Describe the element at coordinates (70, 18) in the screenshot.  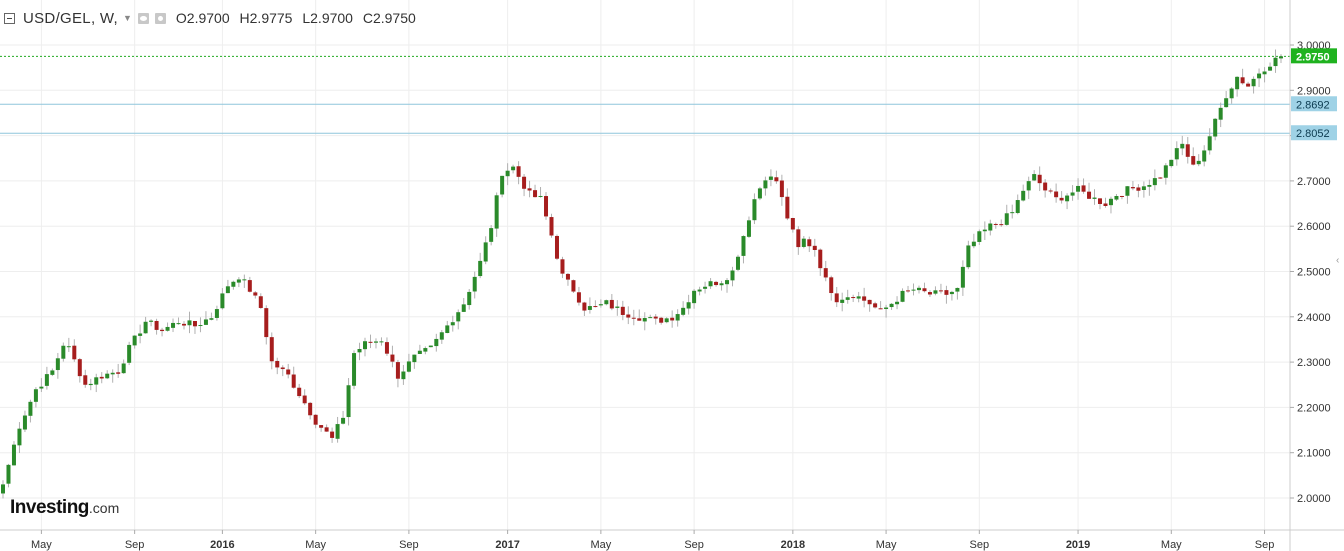
I see `symbol-title: USD/GEL, W,` at that location.